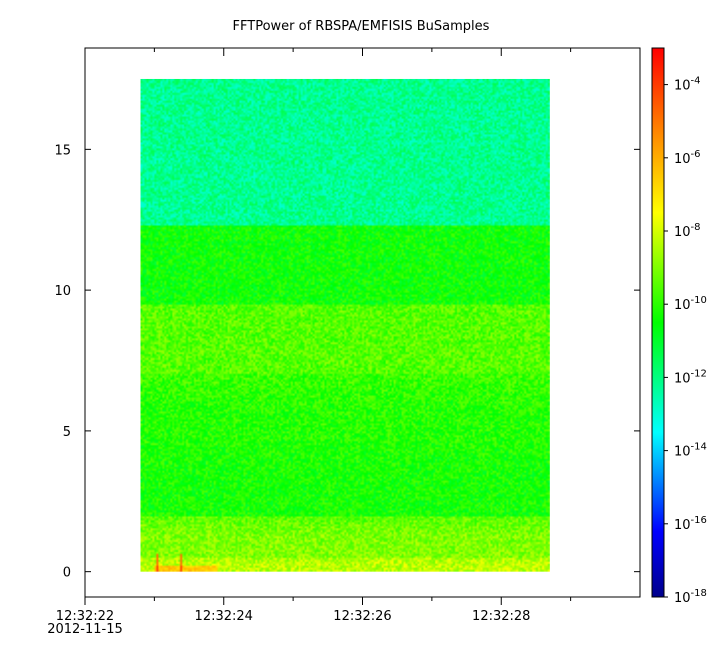 The width and height of the screenshot is (724, 656). What do you see at coordinates (67, 432) in the screenshot?
I see `y-tick-label: 5` at bounding box center [67, 432].